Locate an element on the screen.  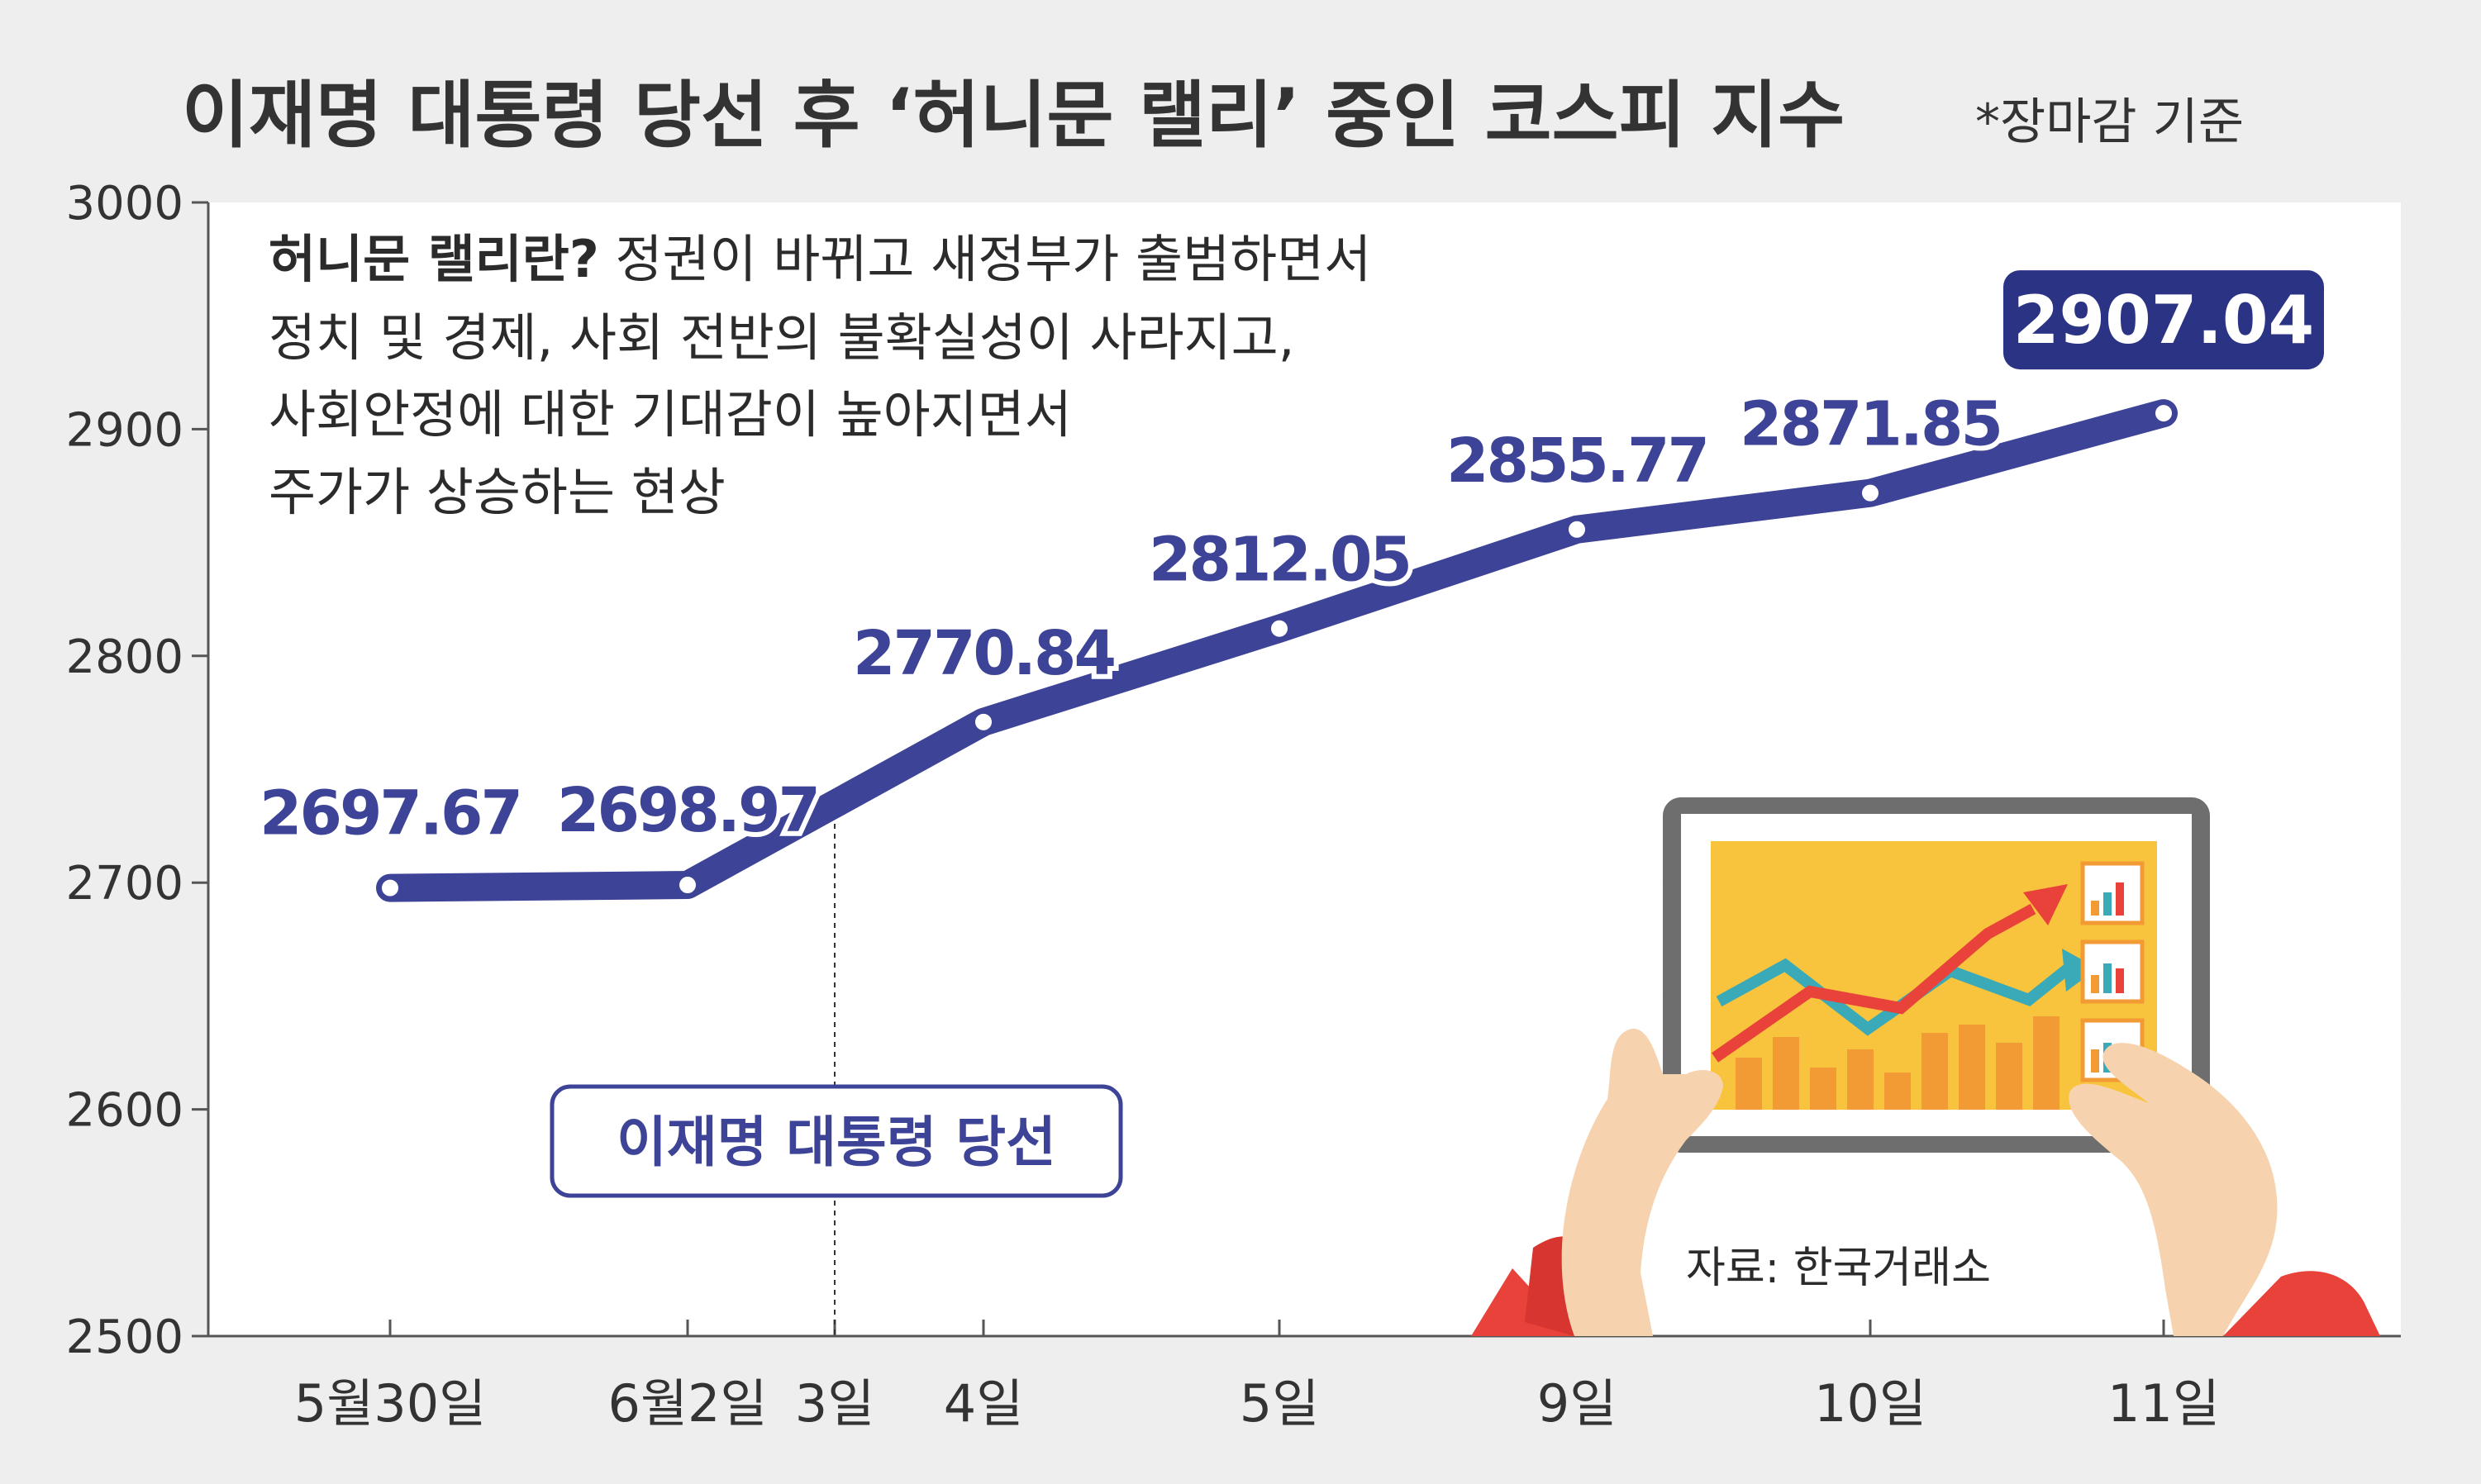
x-tick-label: 5일 is located at coordinates (1280, 1403).